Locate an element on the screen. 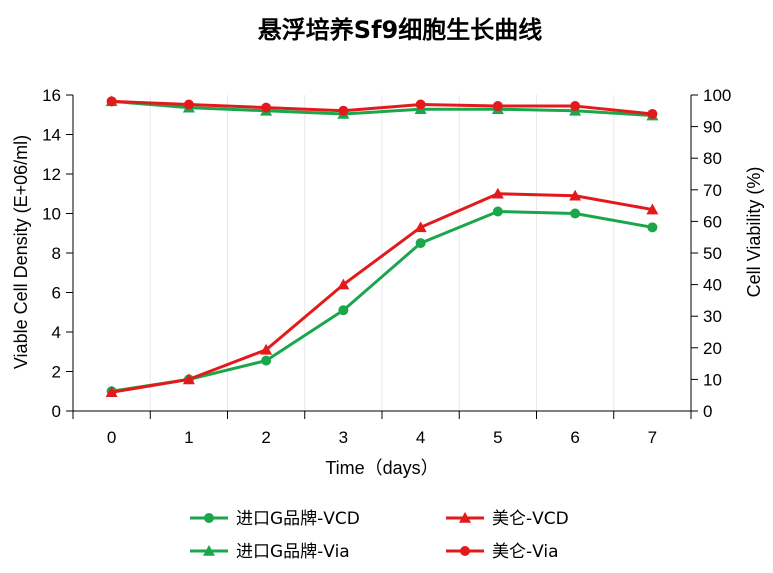  x-tick-label: 5 is located at coordinates (497, 437).